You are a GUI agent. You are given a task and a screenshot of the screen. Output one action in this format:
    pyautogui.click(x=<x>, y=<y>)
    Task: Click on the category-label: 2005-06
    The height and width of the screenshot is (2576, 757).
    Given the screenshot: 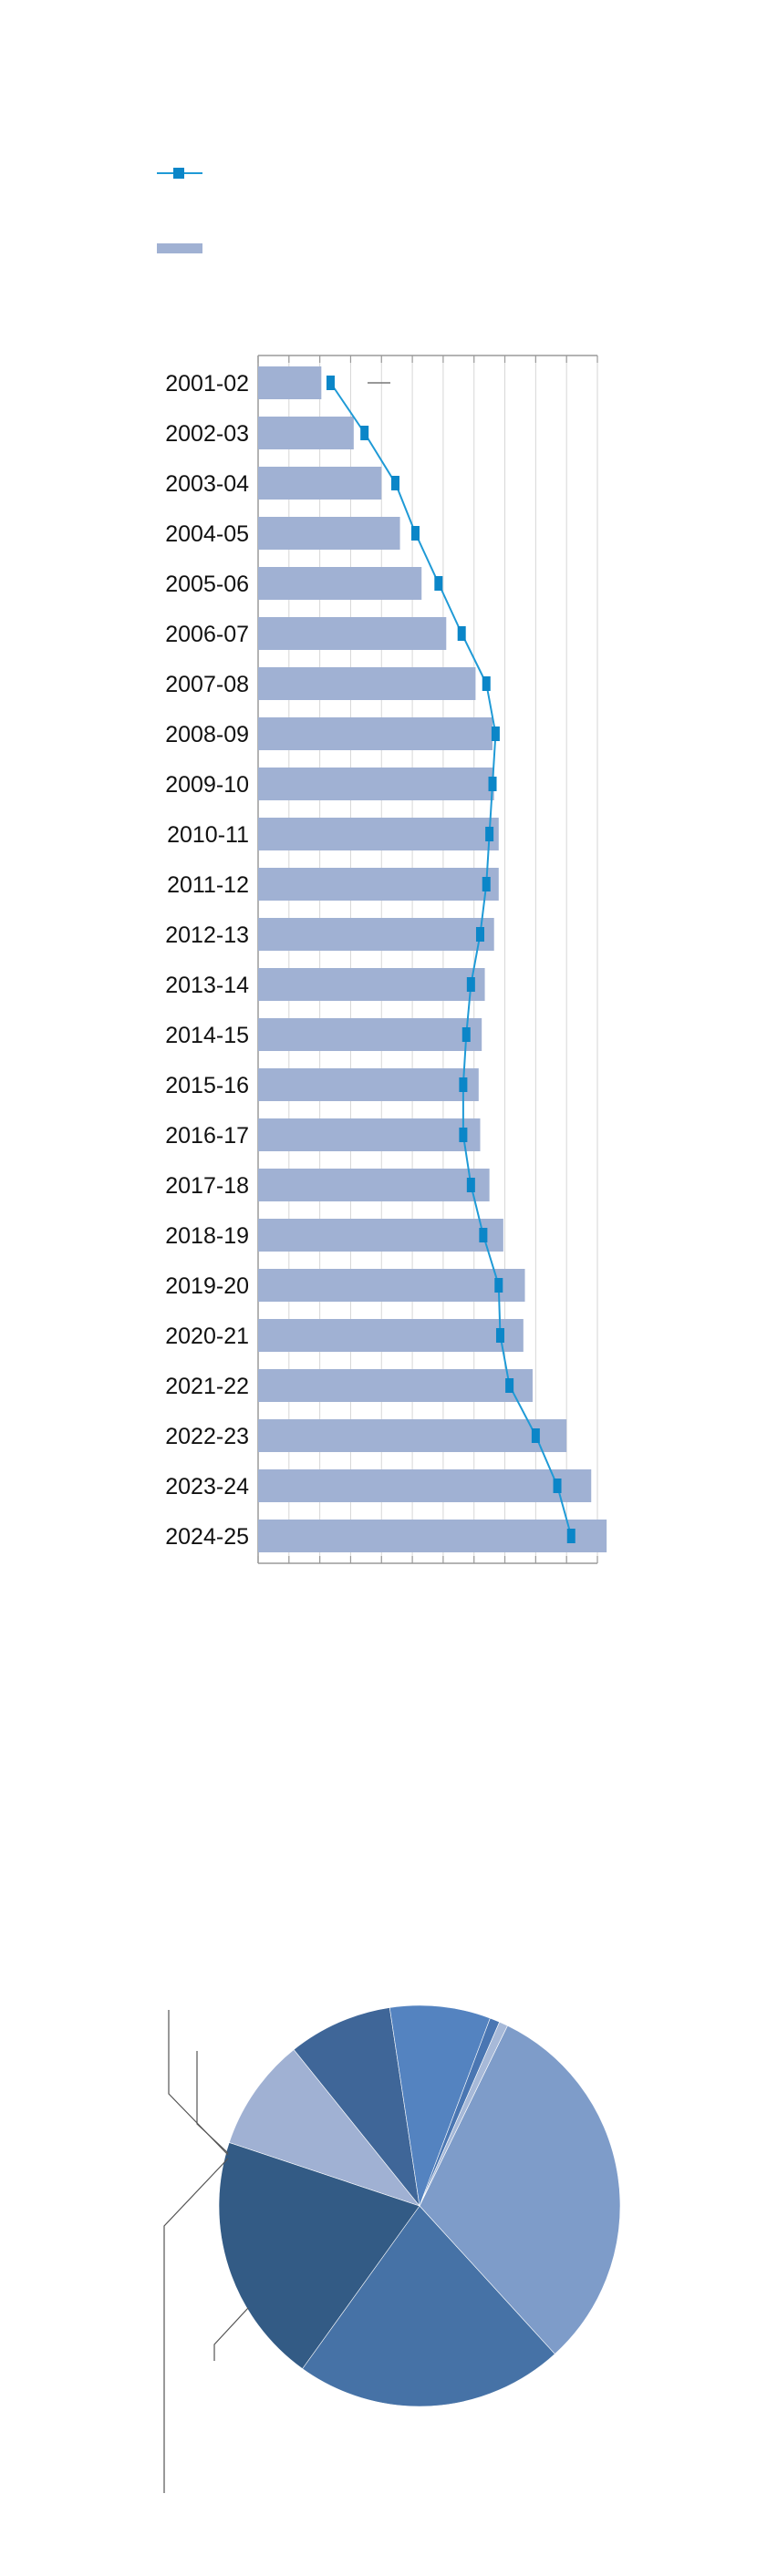 What is the action you would take?
    pyautogui.click(x=207, y=584)
    